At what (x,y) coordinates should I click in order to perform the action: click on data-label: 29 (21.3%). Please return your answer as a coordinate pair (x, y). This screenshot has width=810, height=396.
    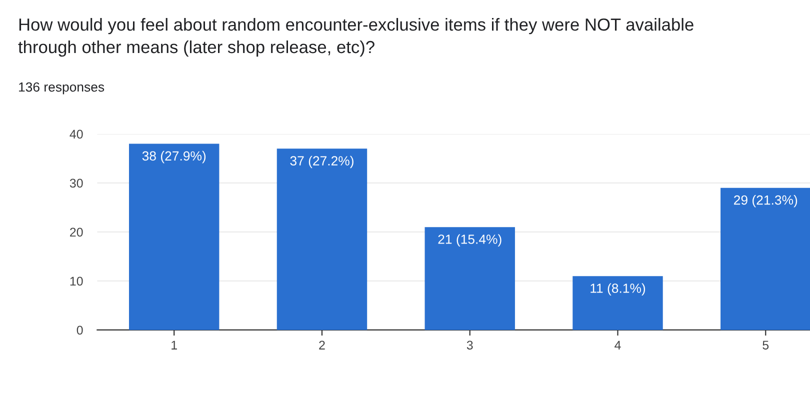
    Looking at the image, I should click on (766, 201).